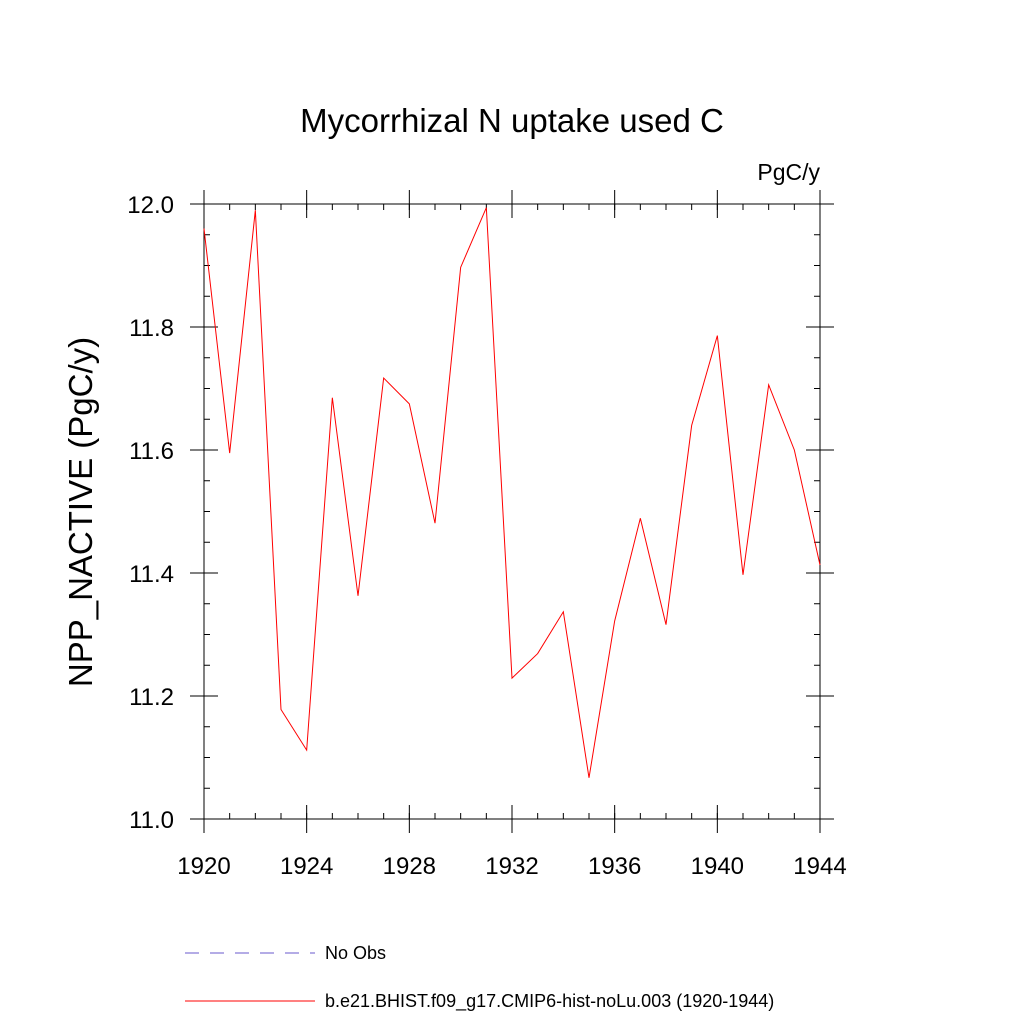 This screenshot has height=1024, width=1024. Describe the element at coordinates (614, 866) in the screenshot. I see `x-tick-label: 1936` at that location.